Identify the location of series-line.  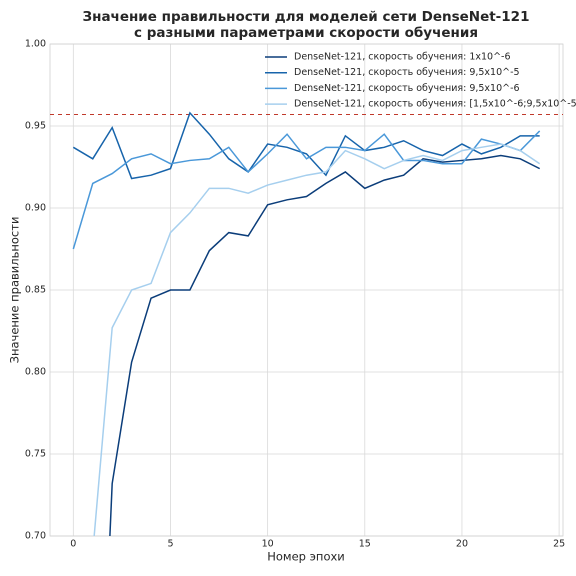
(306, 145).